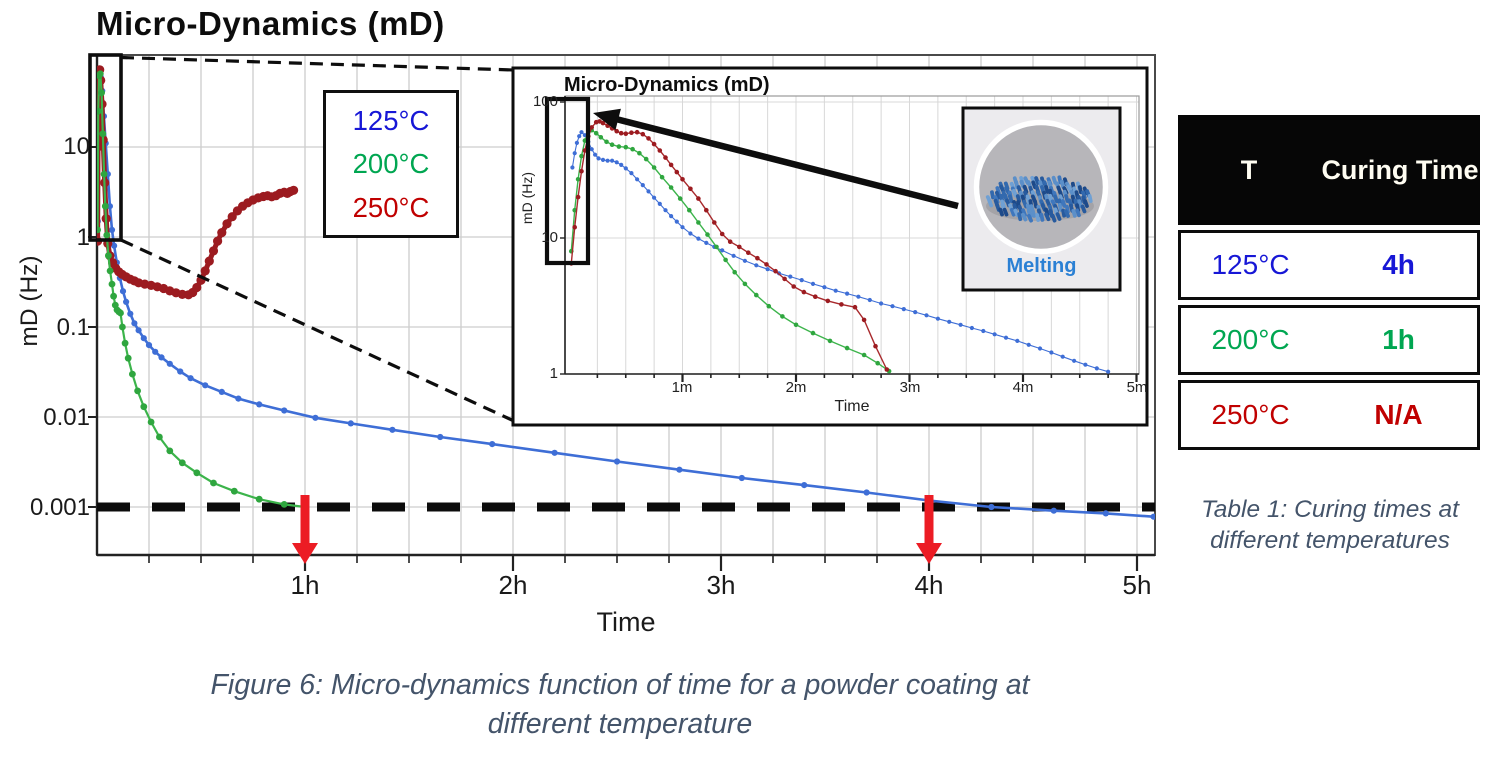 This screenshot has height=757, width=1497. What do you see at coordinates (66, 417) in the screenshot?
I see `y-tick-0.01: 0.01` at bounding box center [66, 417].